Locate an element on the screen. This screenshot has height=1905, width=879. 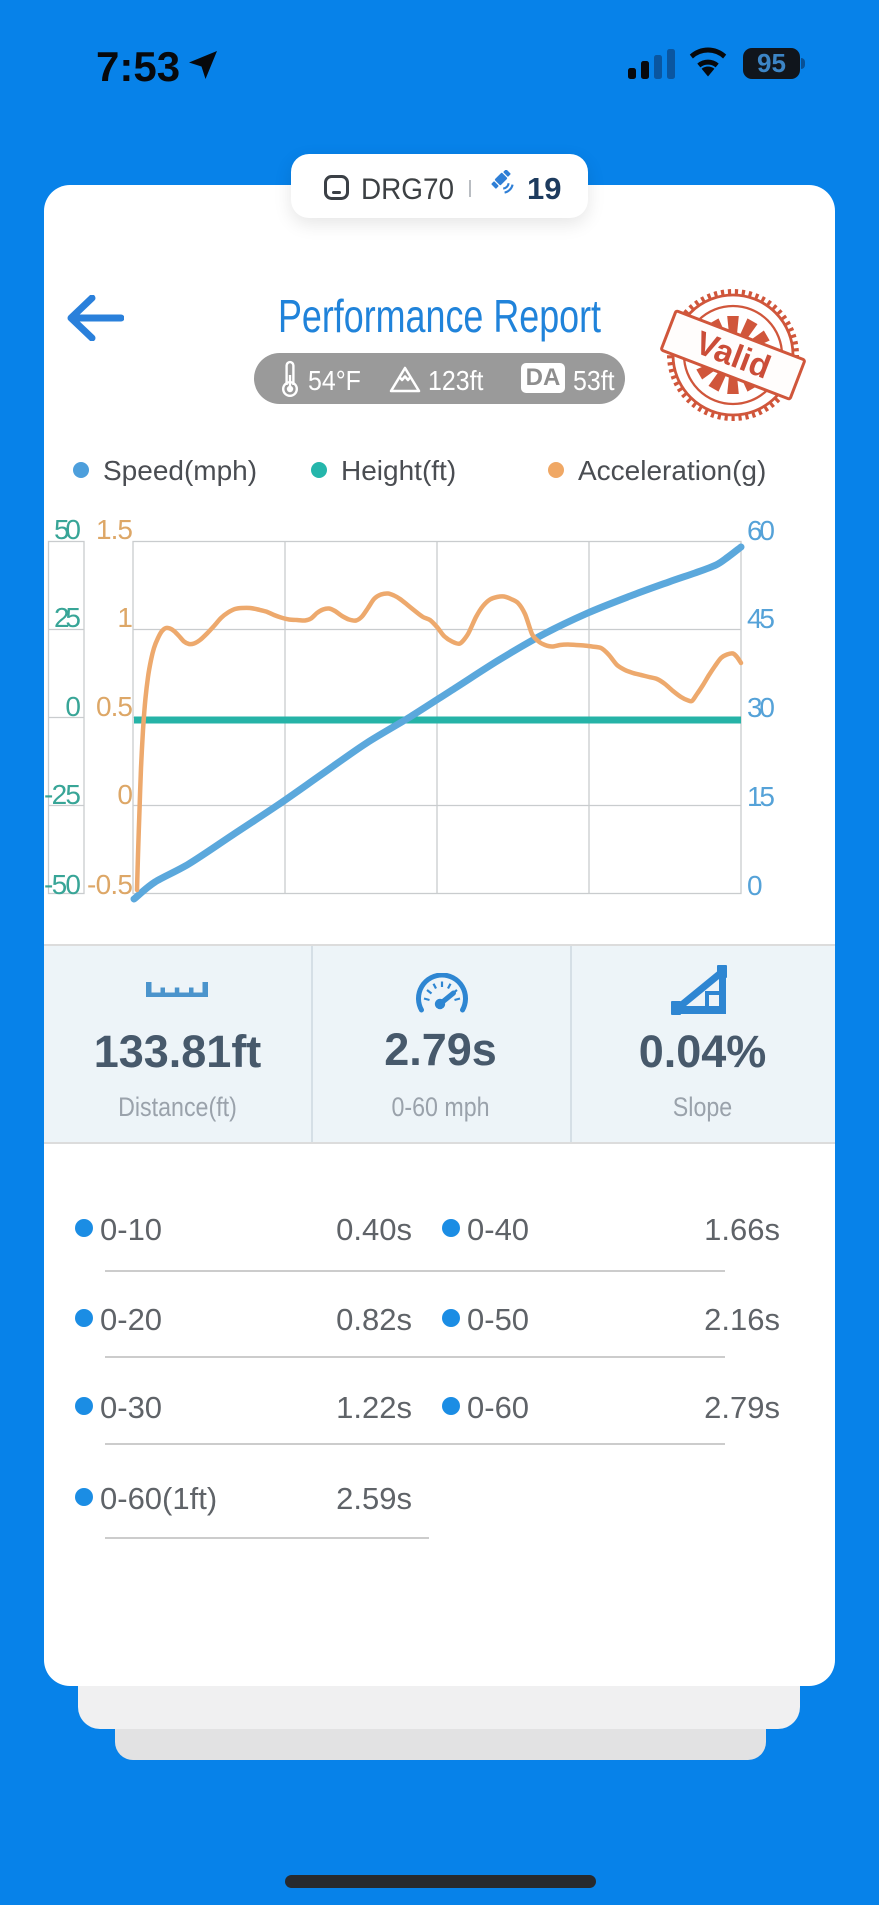
svg-text: -25 is located at coordinates (62, 794).